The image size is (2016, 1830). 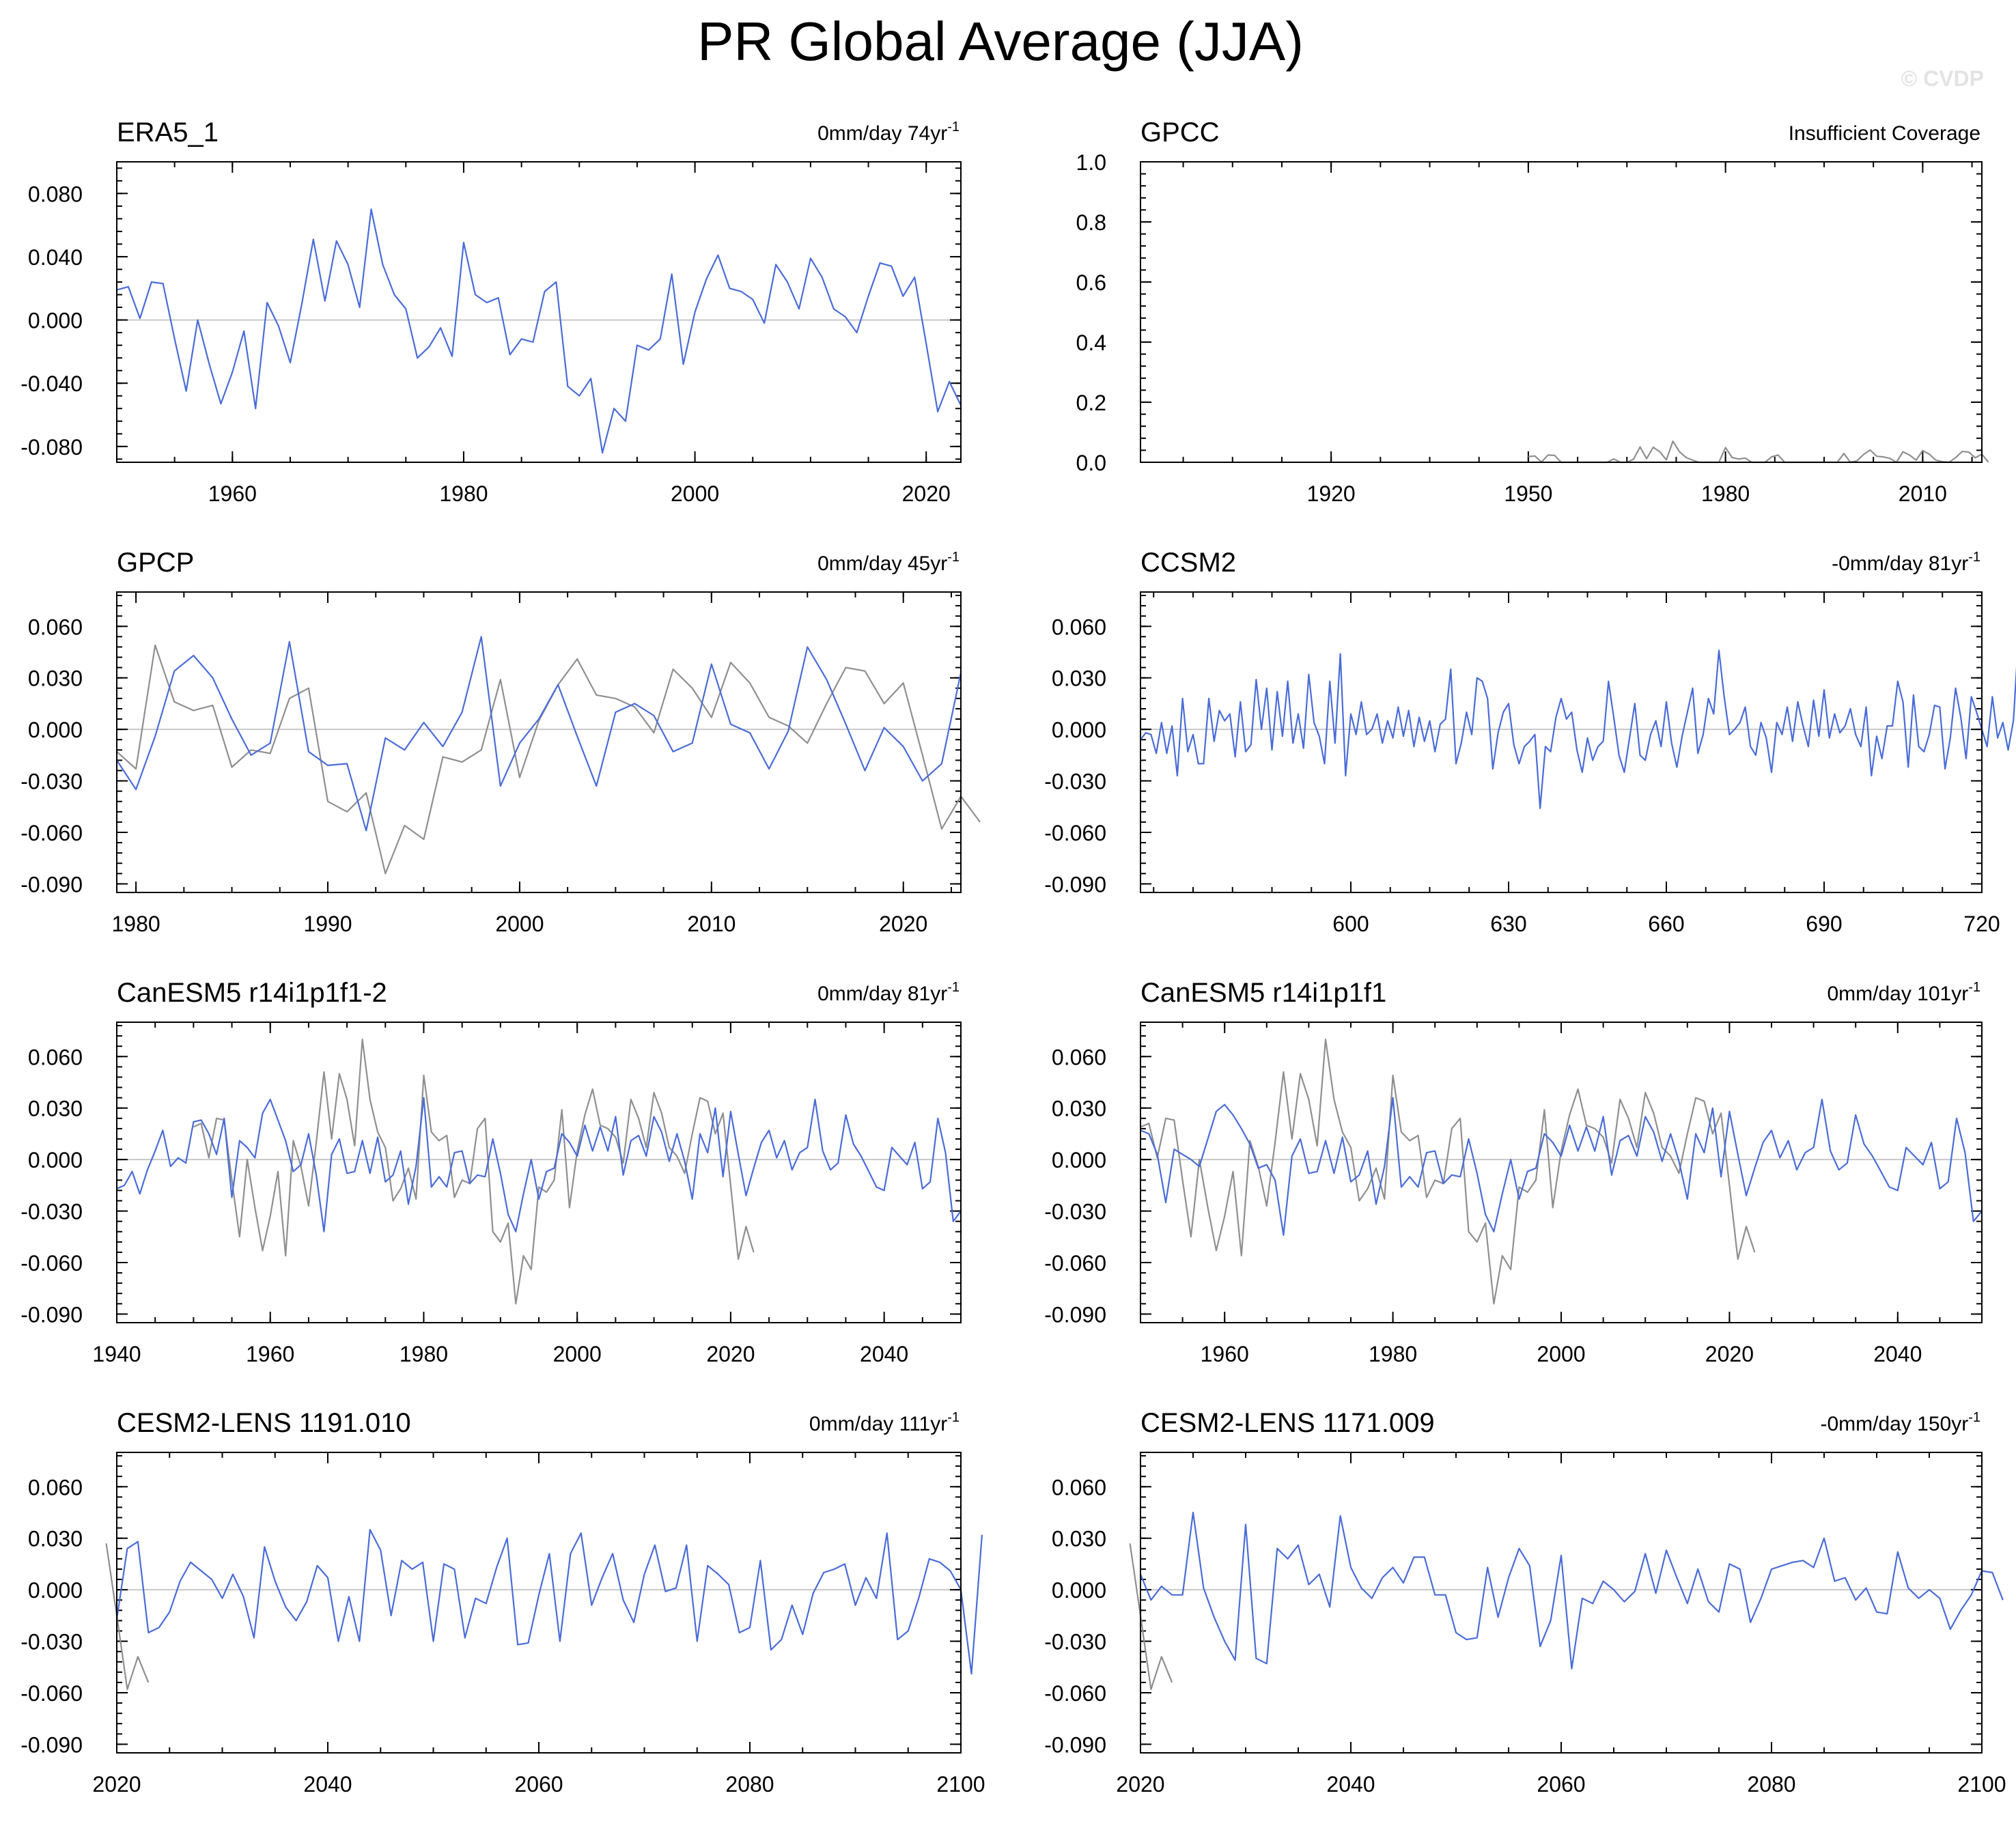 What do you see at coordinates (1771, 1785) in the screenshot?
I see `x-tick-label: 2080` at bounding box center [1771, 1785].